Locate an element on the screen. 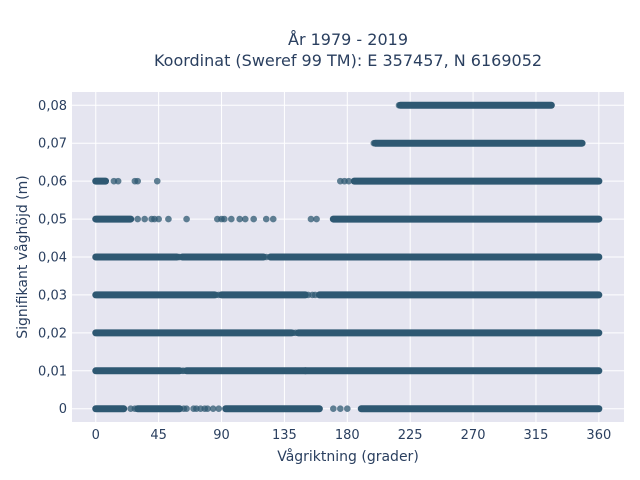  y-tick-label: 0,06 is located at coordinates (52, 182).